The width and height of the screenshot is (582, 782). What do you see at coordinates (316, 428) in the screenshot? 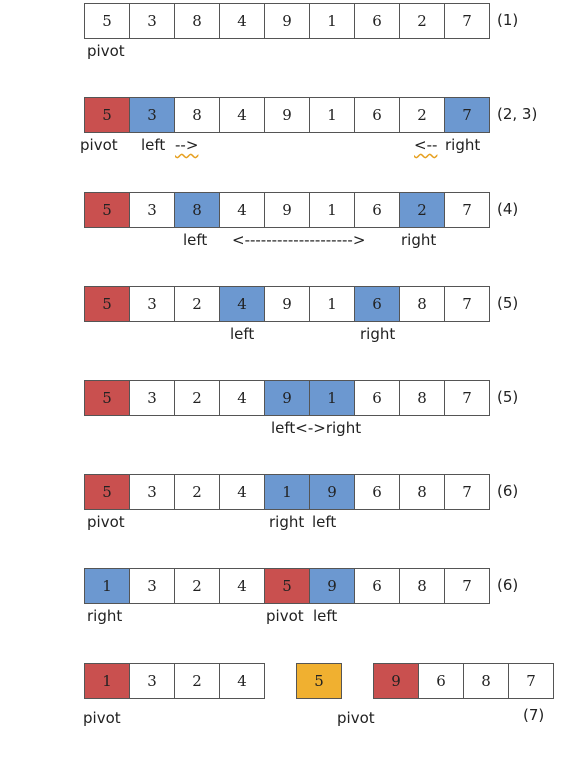
I see `pointer-label: left<->right` at bounding box center [316, 428].